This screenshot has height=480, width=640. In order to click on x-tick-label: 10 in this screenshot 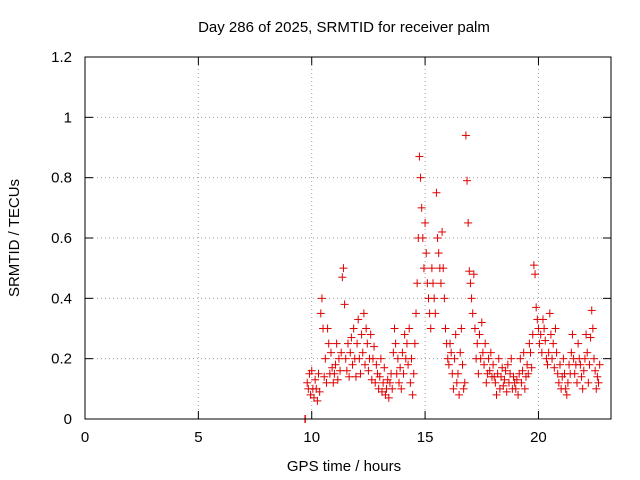, I will do `click(311, 437)`.